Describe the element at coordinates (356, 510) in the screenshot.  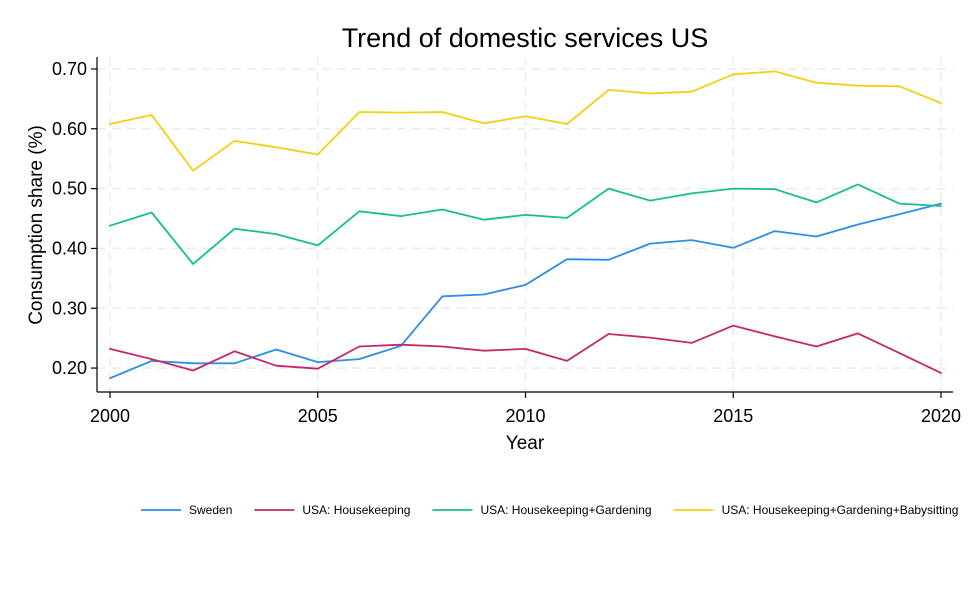
I see `legend-label: USA: Housekeeping` at that location.